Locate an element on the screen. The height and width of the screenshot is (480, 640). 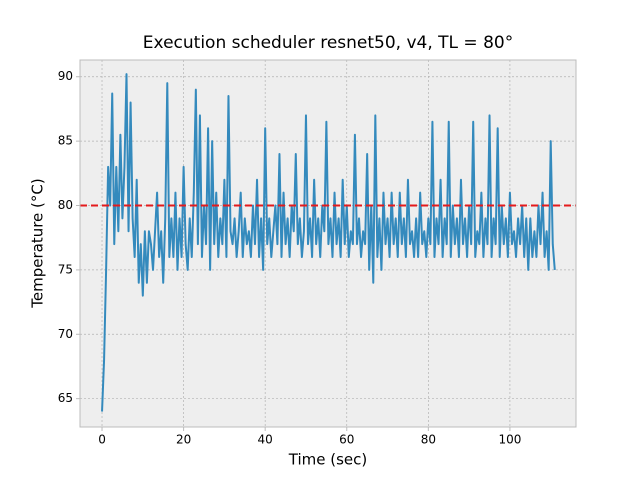
x-tick-label: 80 is located at coordinates (428, 440).